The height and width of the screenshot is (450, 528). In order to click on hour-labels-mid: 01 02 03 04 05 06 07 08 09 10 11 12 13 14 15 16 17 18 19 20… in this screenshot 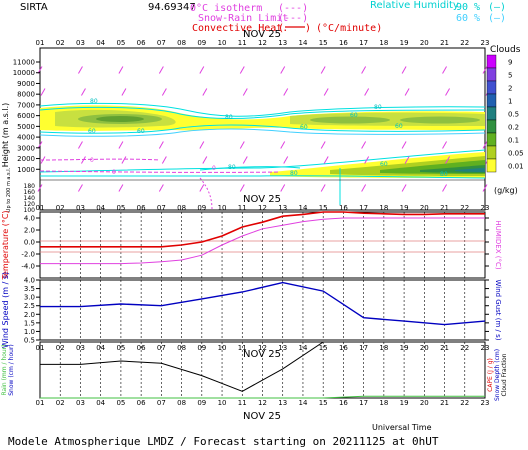, I will do `click(263, 208)`.